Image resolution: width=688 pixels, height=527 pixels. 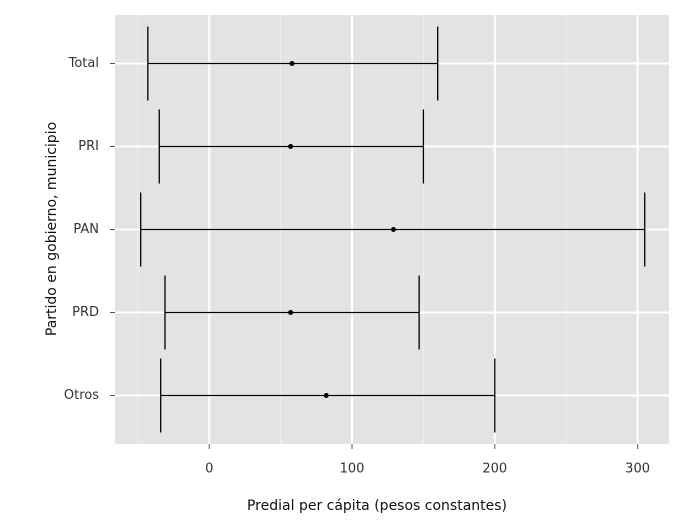 What do you see at coordinates (81, 395) in the screenshot?
I see `y-tick-label: Otros` at bounding box center [81, 395].